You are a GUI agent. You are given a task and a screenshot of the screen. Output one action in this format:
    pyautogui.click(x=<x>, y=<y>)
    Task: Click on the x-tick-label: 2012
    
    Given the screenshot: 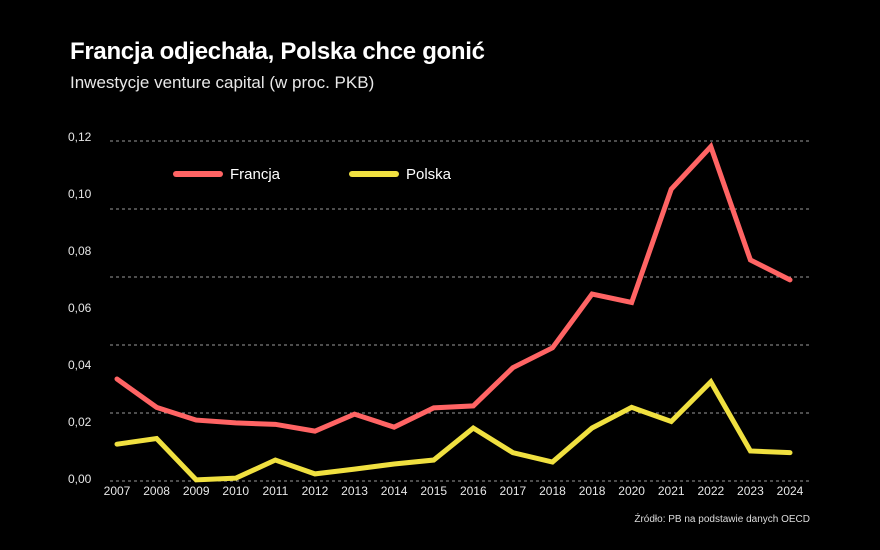 What is the action you would take?
    pyautogui.click(x=315, y=491)
    